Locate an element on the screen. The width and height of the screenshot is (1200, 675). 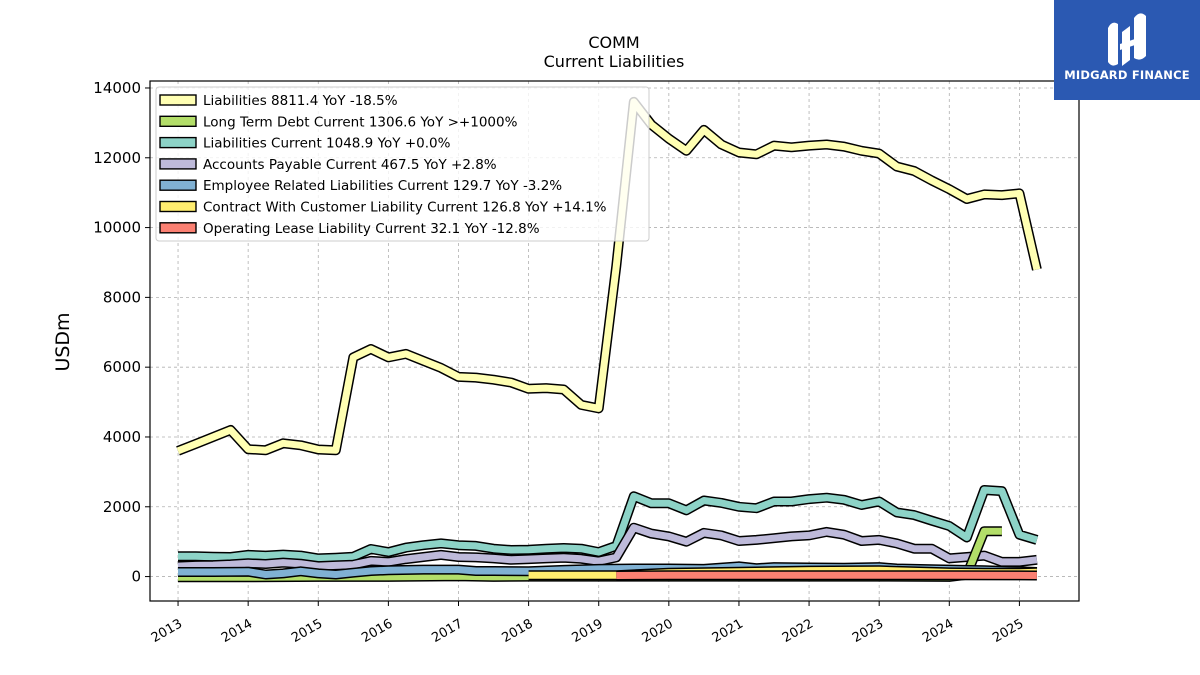
x-tick-label: 2018 is located at coordinates (517, 631).